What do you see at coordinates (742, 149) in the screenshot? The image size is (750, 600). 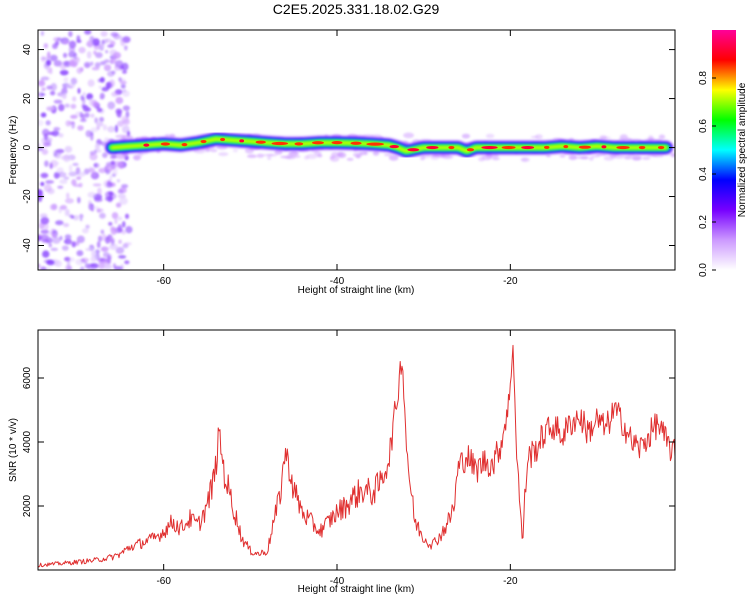 I see `colorbar-label: Normalized spectral amplitude` at bounding box center [742, 149].